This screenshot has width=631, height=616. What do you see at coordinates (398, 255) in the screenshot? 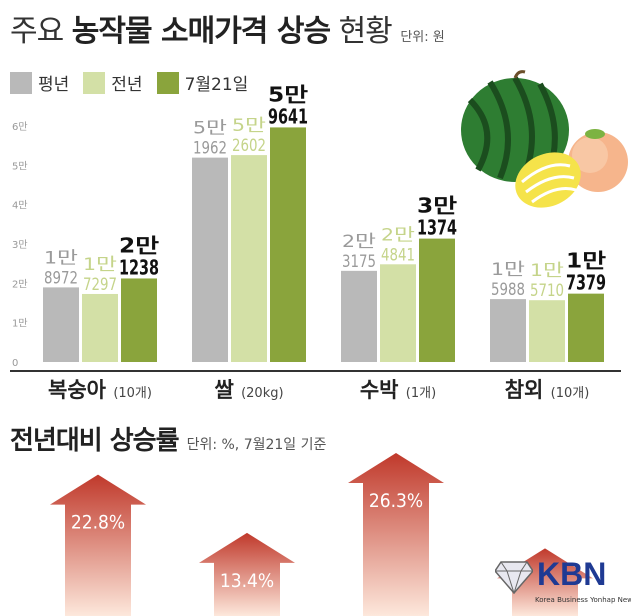
I see `bar-value-label: 4841` at bounding box center [398, 255].